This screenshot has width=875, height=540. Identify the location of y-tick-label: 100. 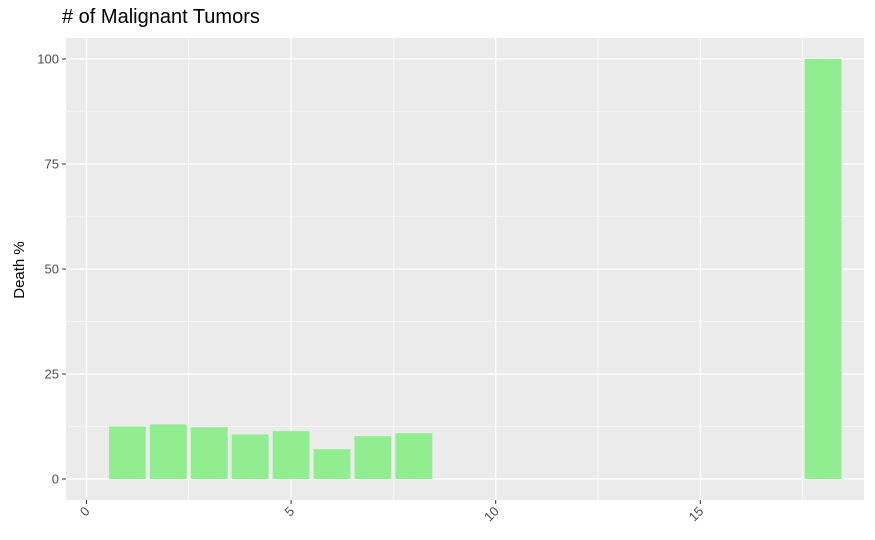
(48, 59).